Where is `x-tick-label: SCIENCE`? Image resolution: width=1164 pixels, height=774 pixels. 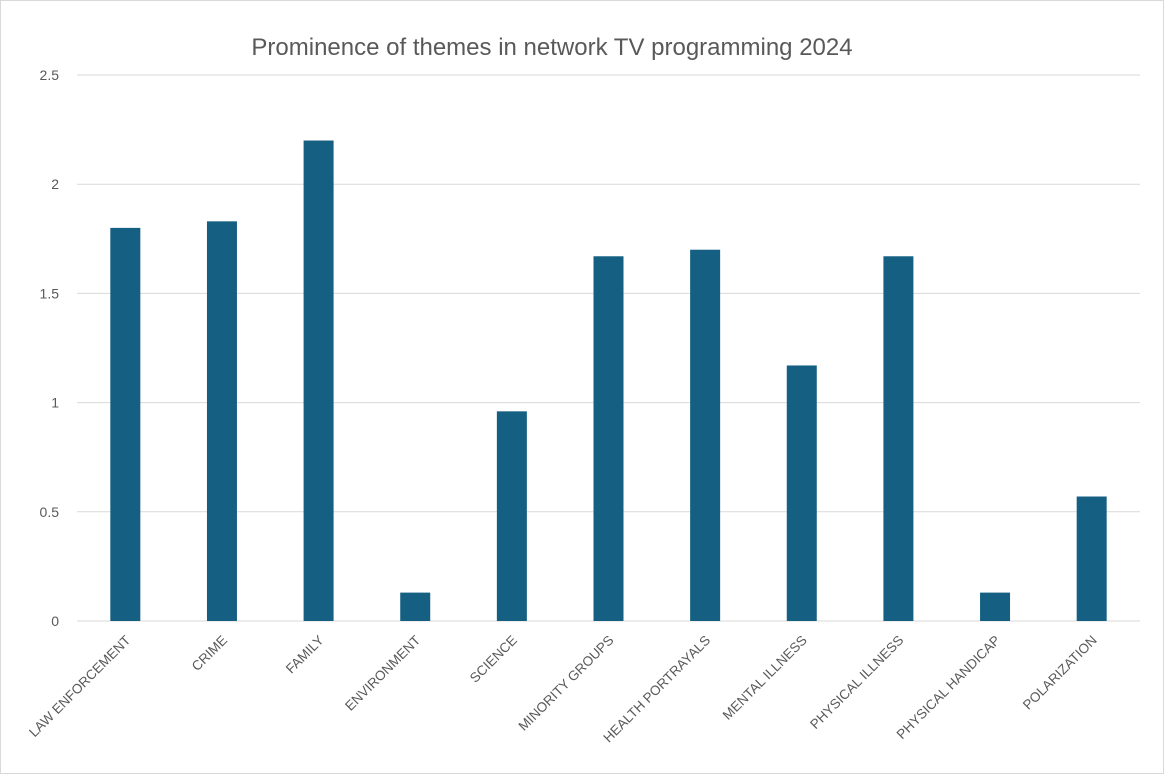
x-tick-label: SCIENCE is located at coordinates (493, 659).